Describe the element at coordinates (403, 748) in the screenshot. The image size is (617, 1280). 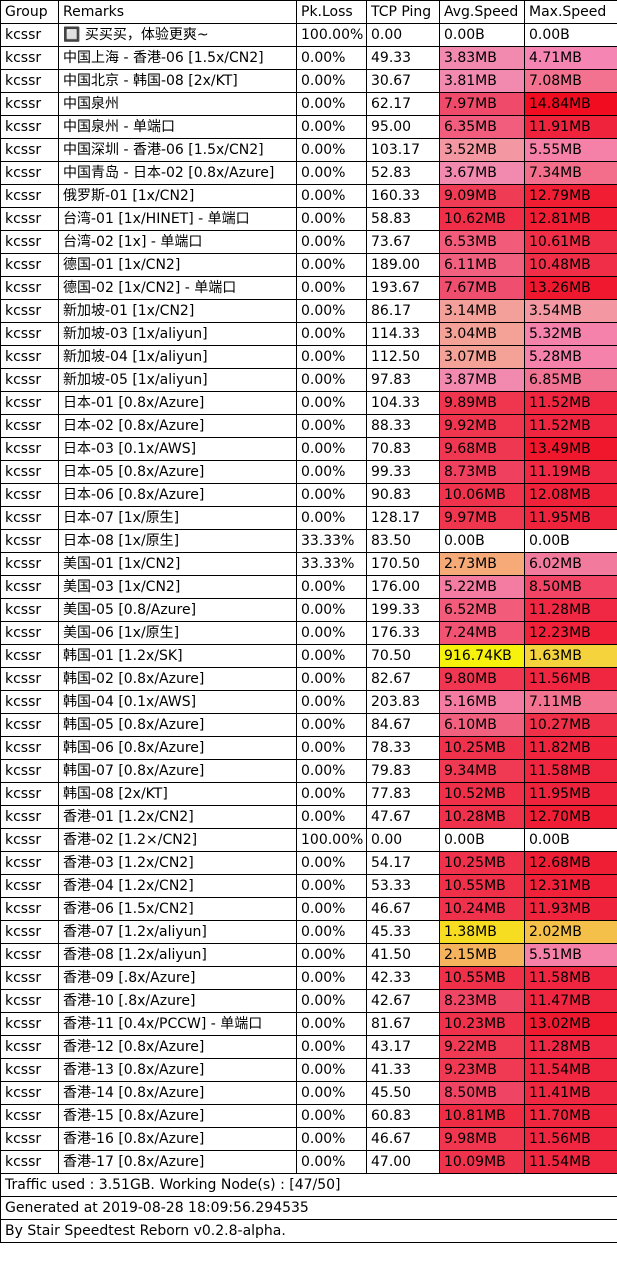
I see `tcp-ping-cell: 78.33` at that location.